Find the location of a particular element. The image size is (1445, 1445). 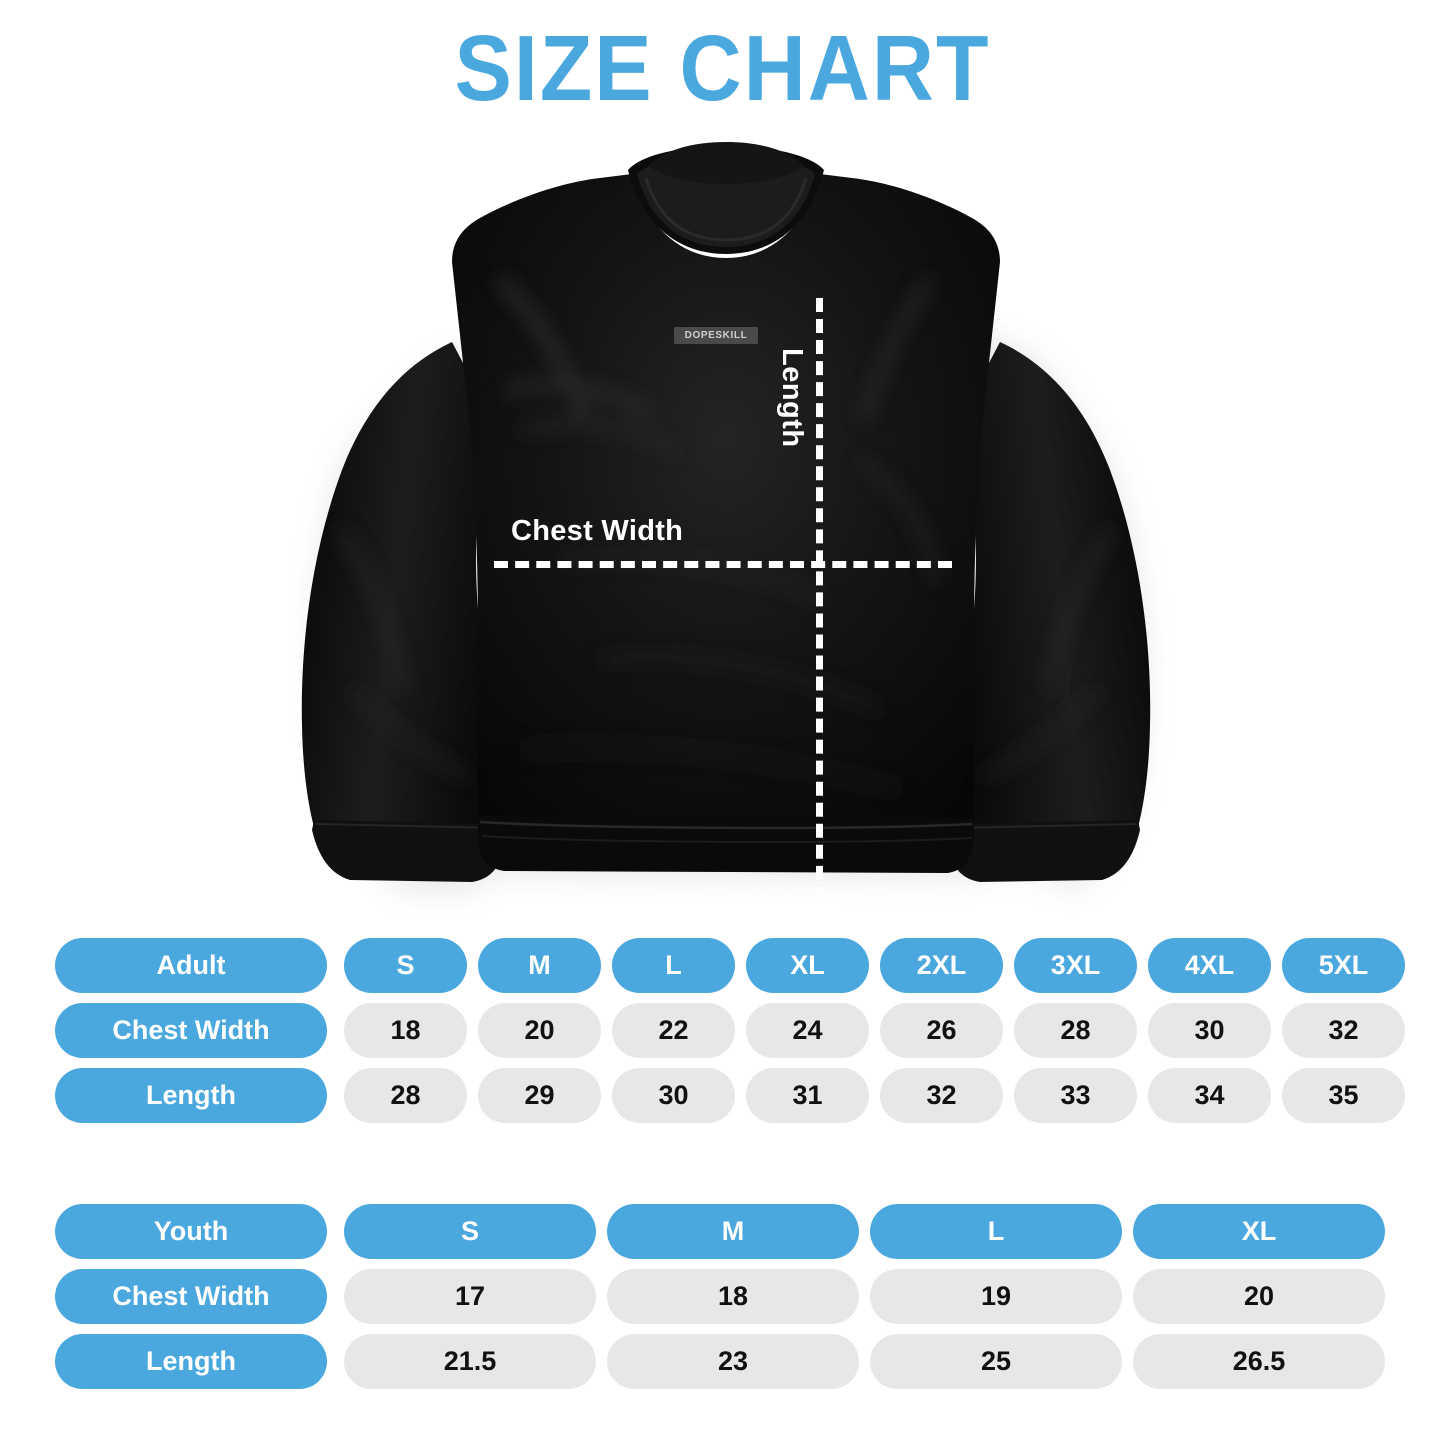

youth-chest-width-row: Chest Width 17 18 19 20 is located at coordinates (722, 1296).